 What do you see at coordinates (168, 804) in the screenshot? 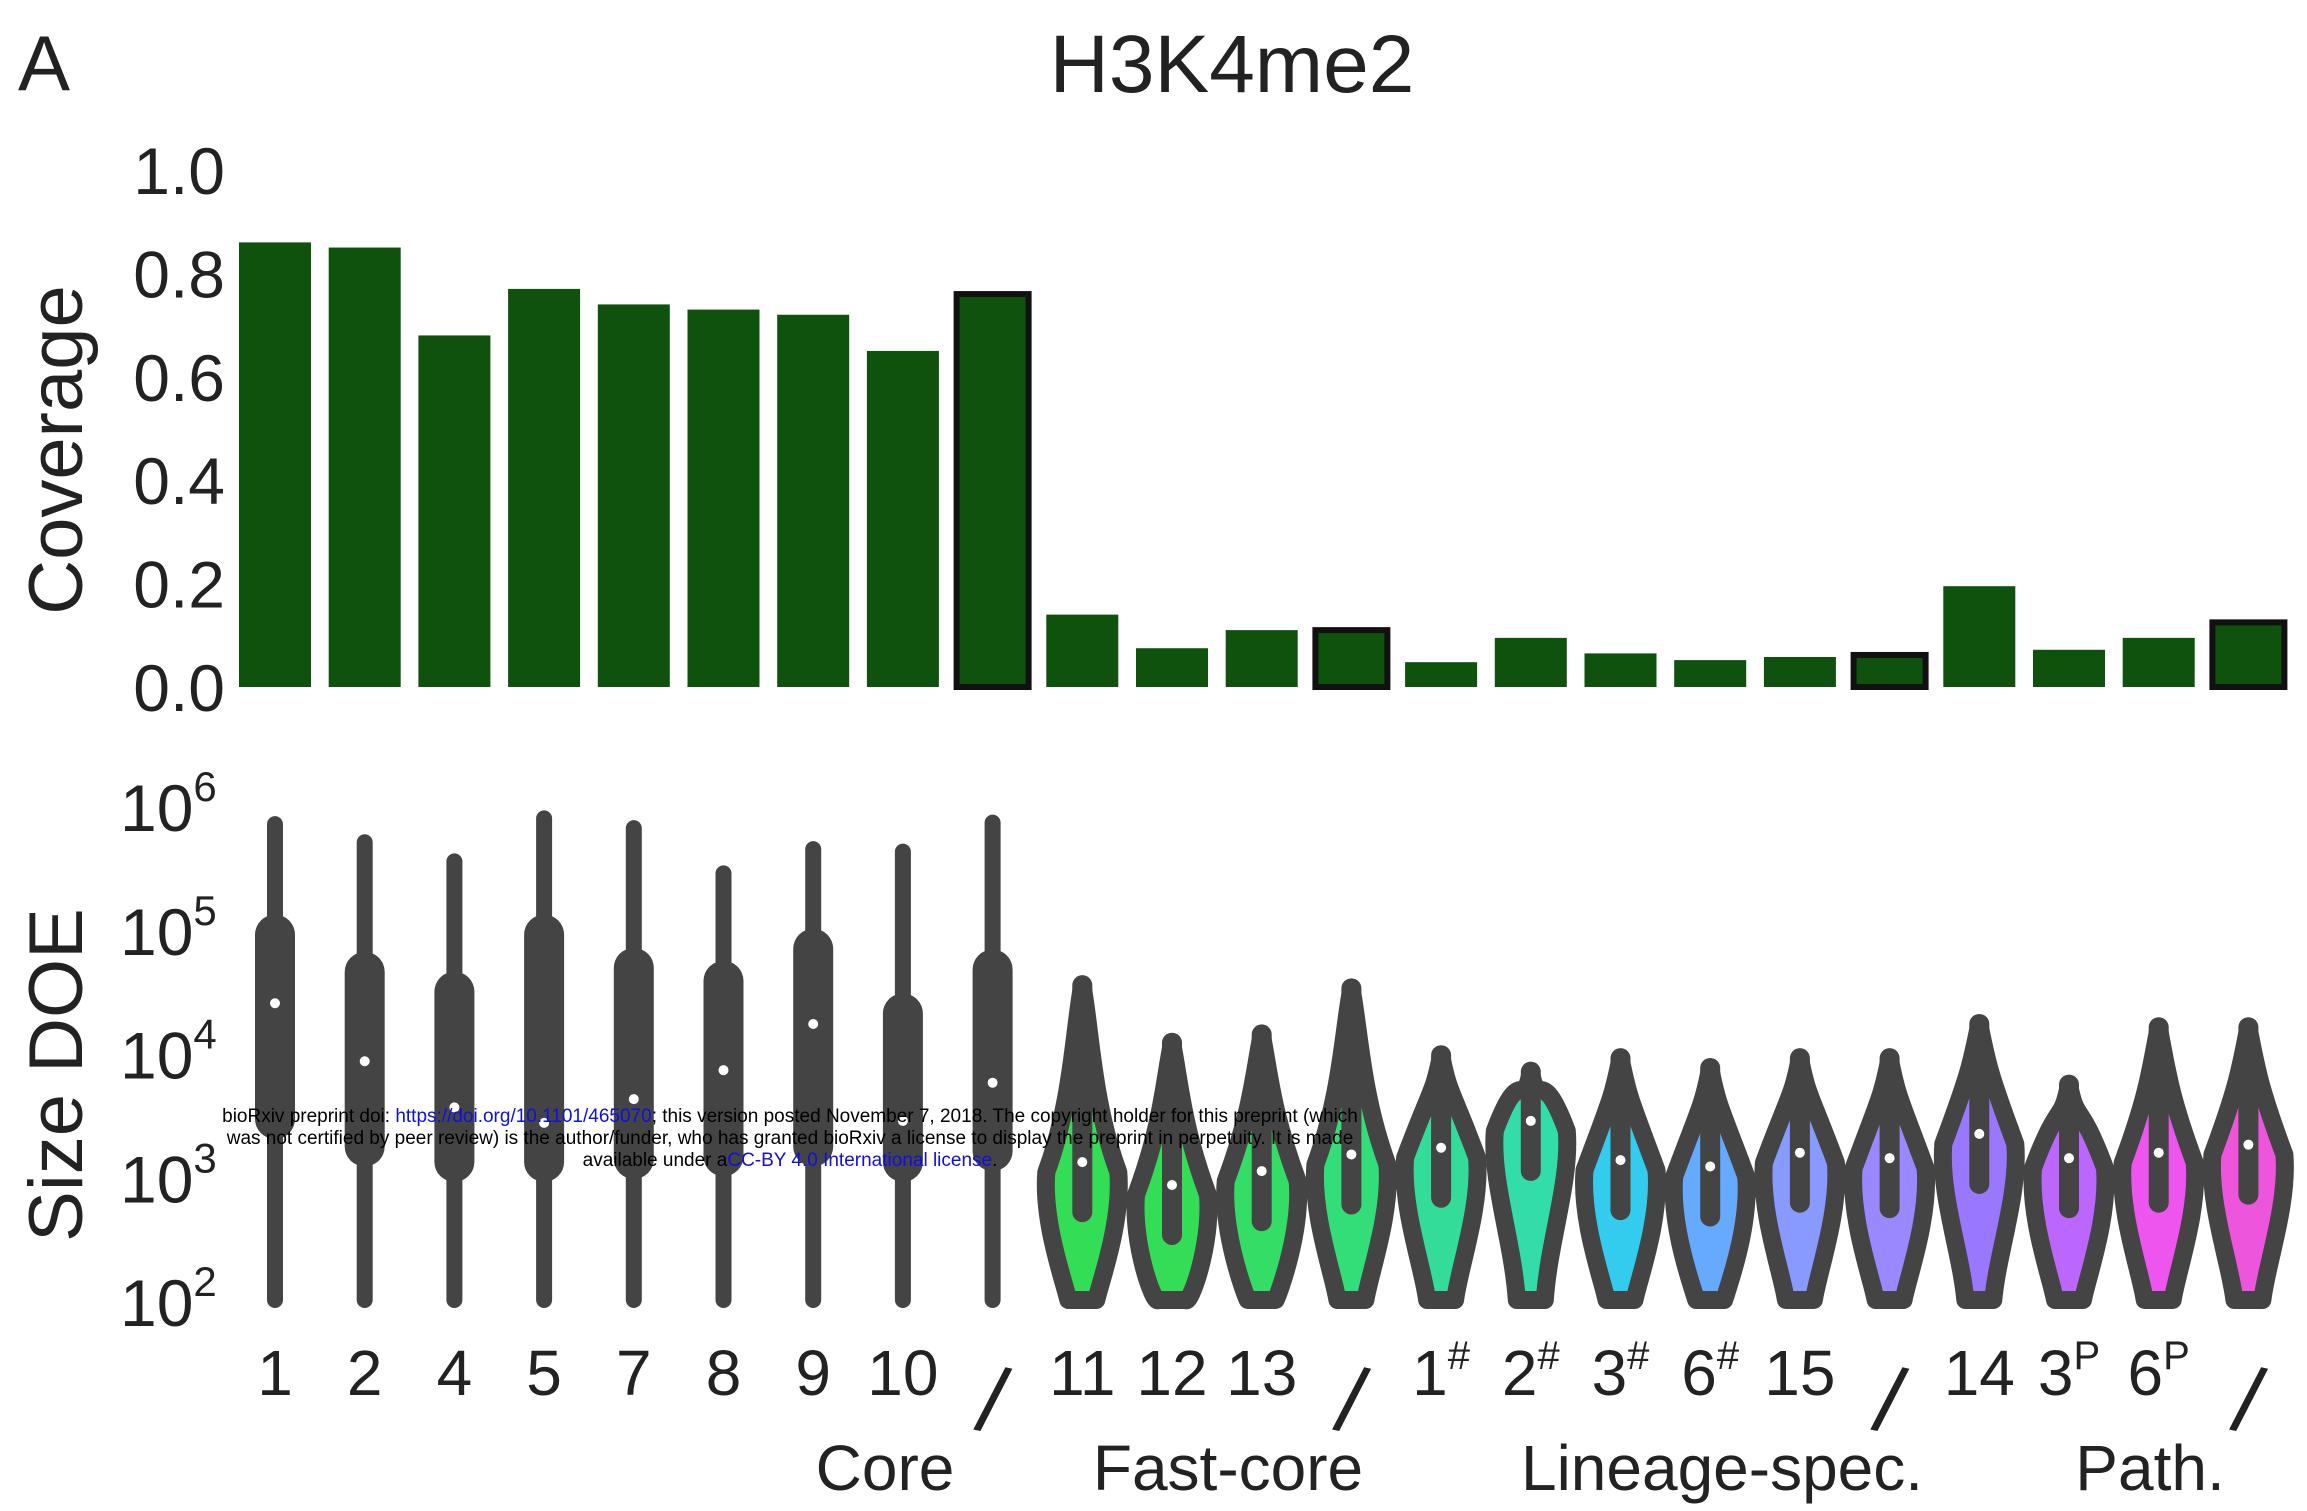
I see `violin-ytick-label: 10⁶` at bounding box center [168, 804].